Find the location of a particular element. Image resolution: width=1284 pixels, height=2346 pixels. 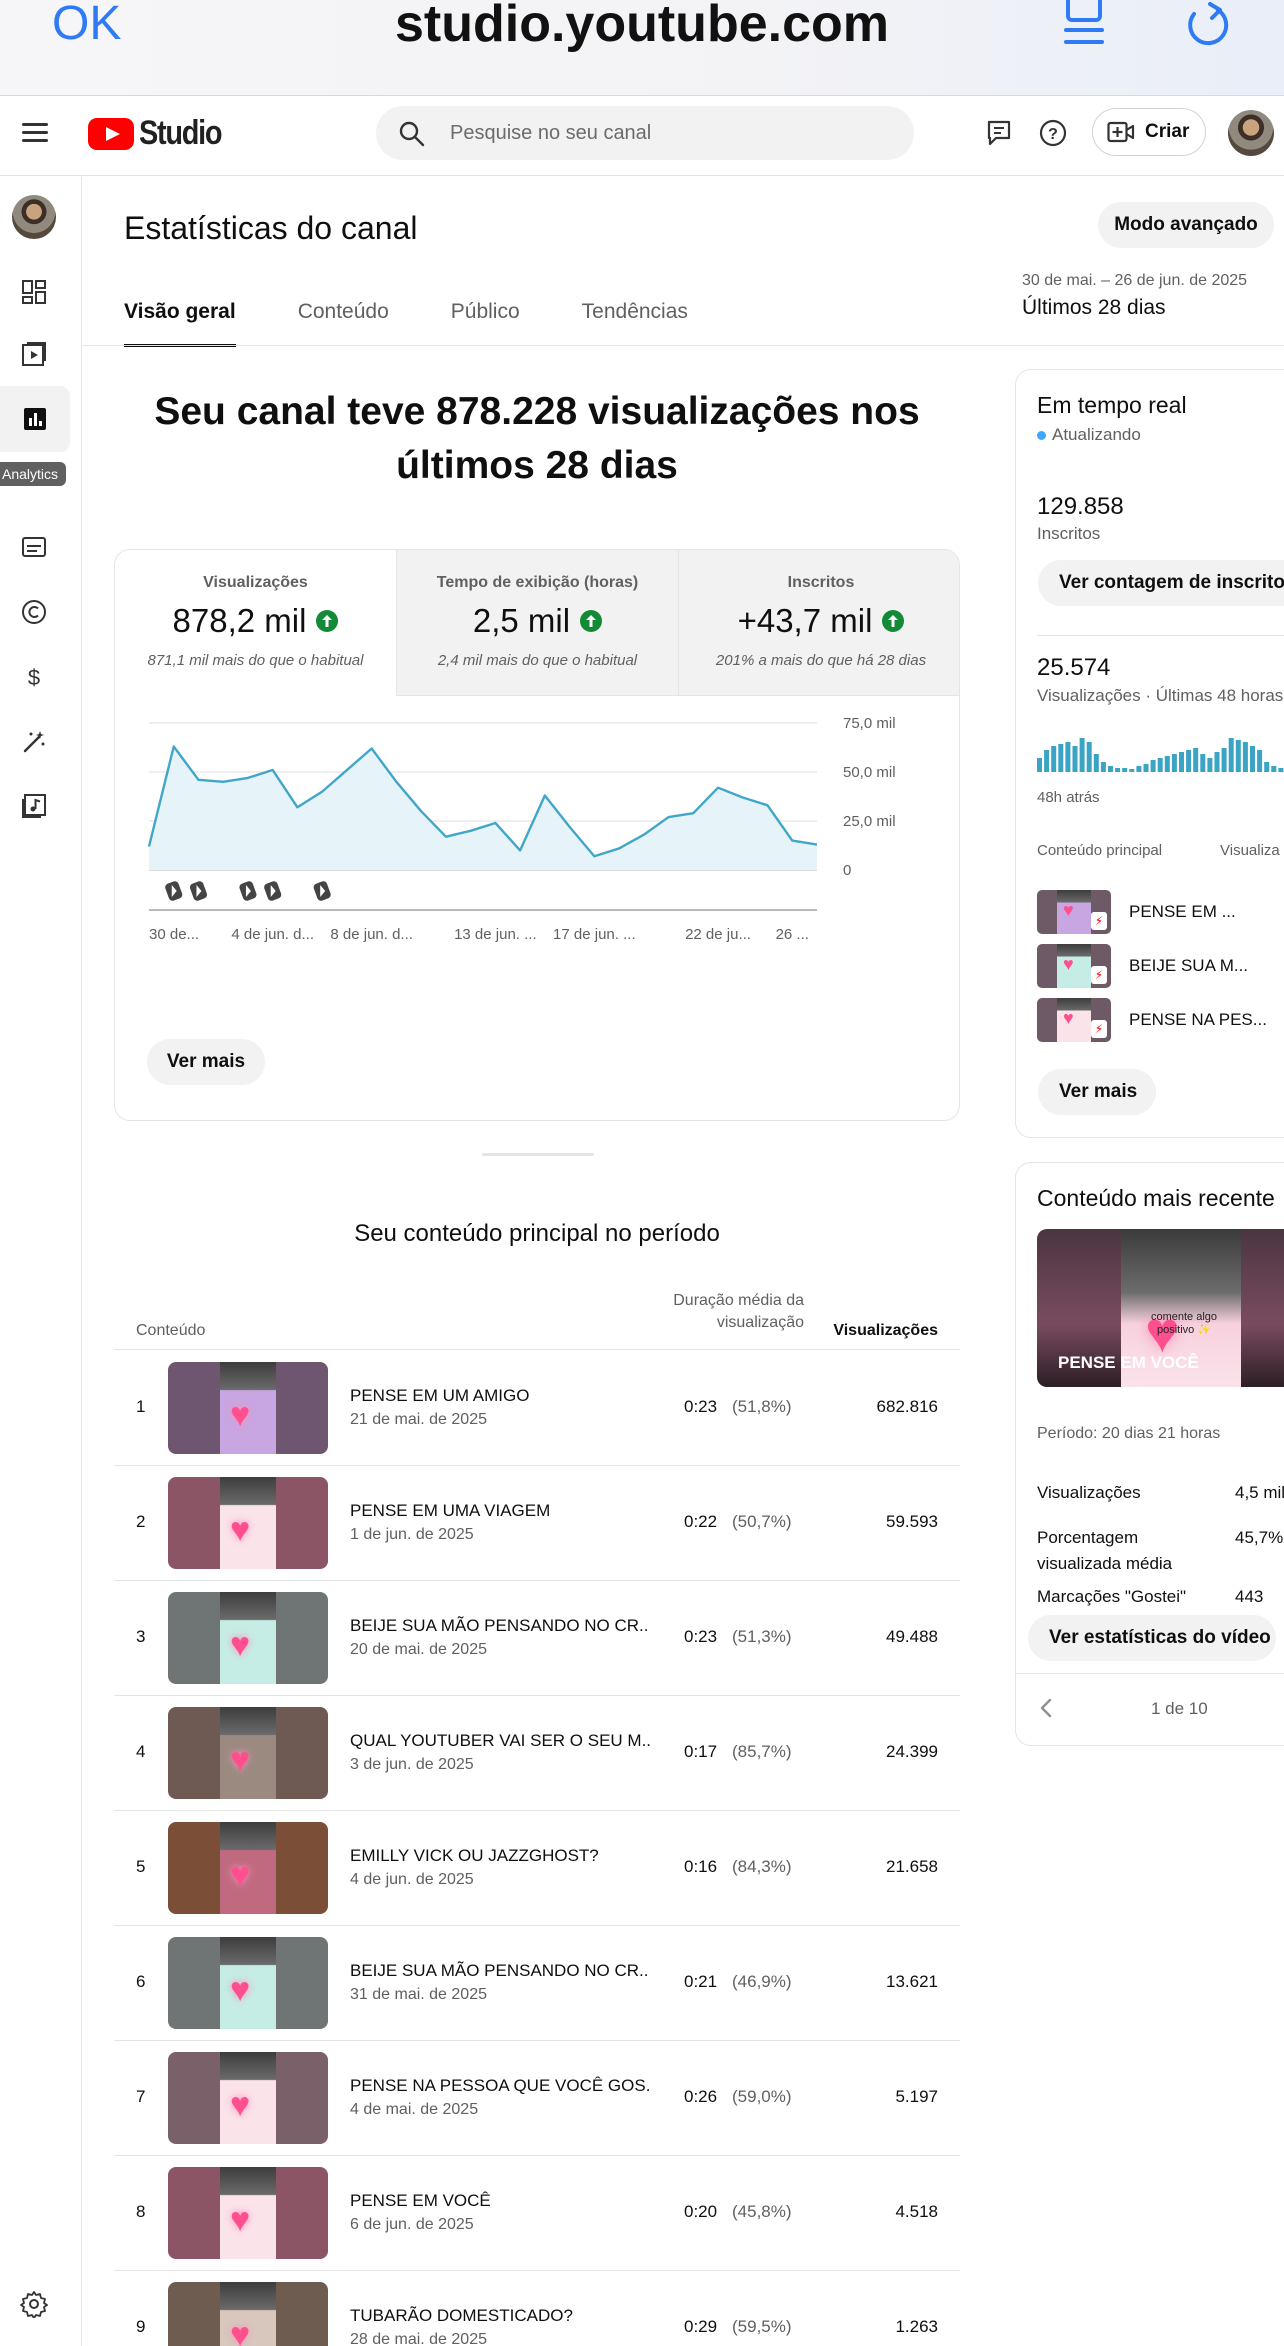

advanced-mode-button: Modo avançado is located at coordinates (1186, 225).